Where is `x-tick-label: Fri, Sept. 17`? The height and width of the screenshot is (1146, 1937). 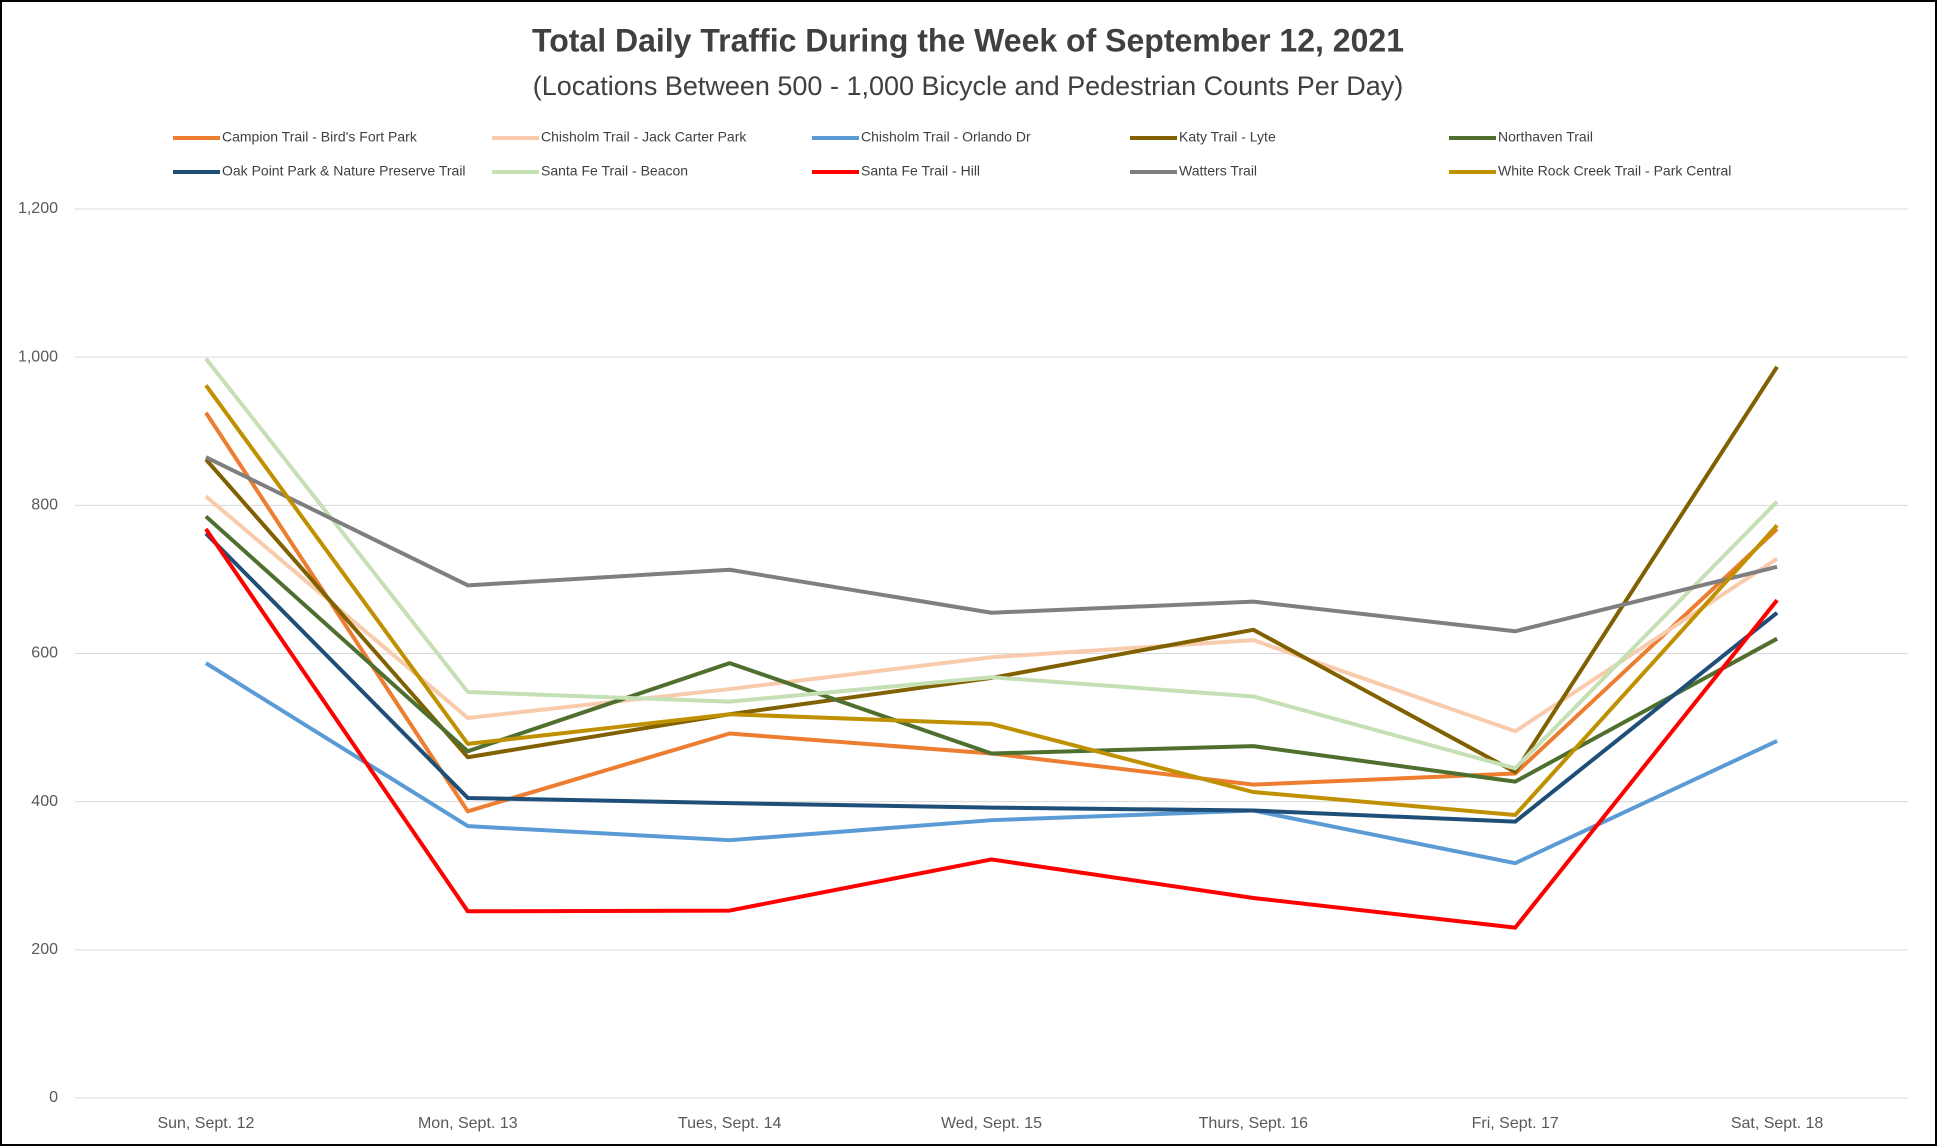
x-tick-label: Fri, Sept. 17 is located at coordinates (1515, 1123).